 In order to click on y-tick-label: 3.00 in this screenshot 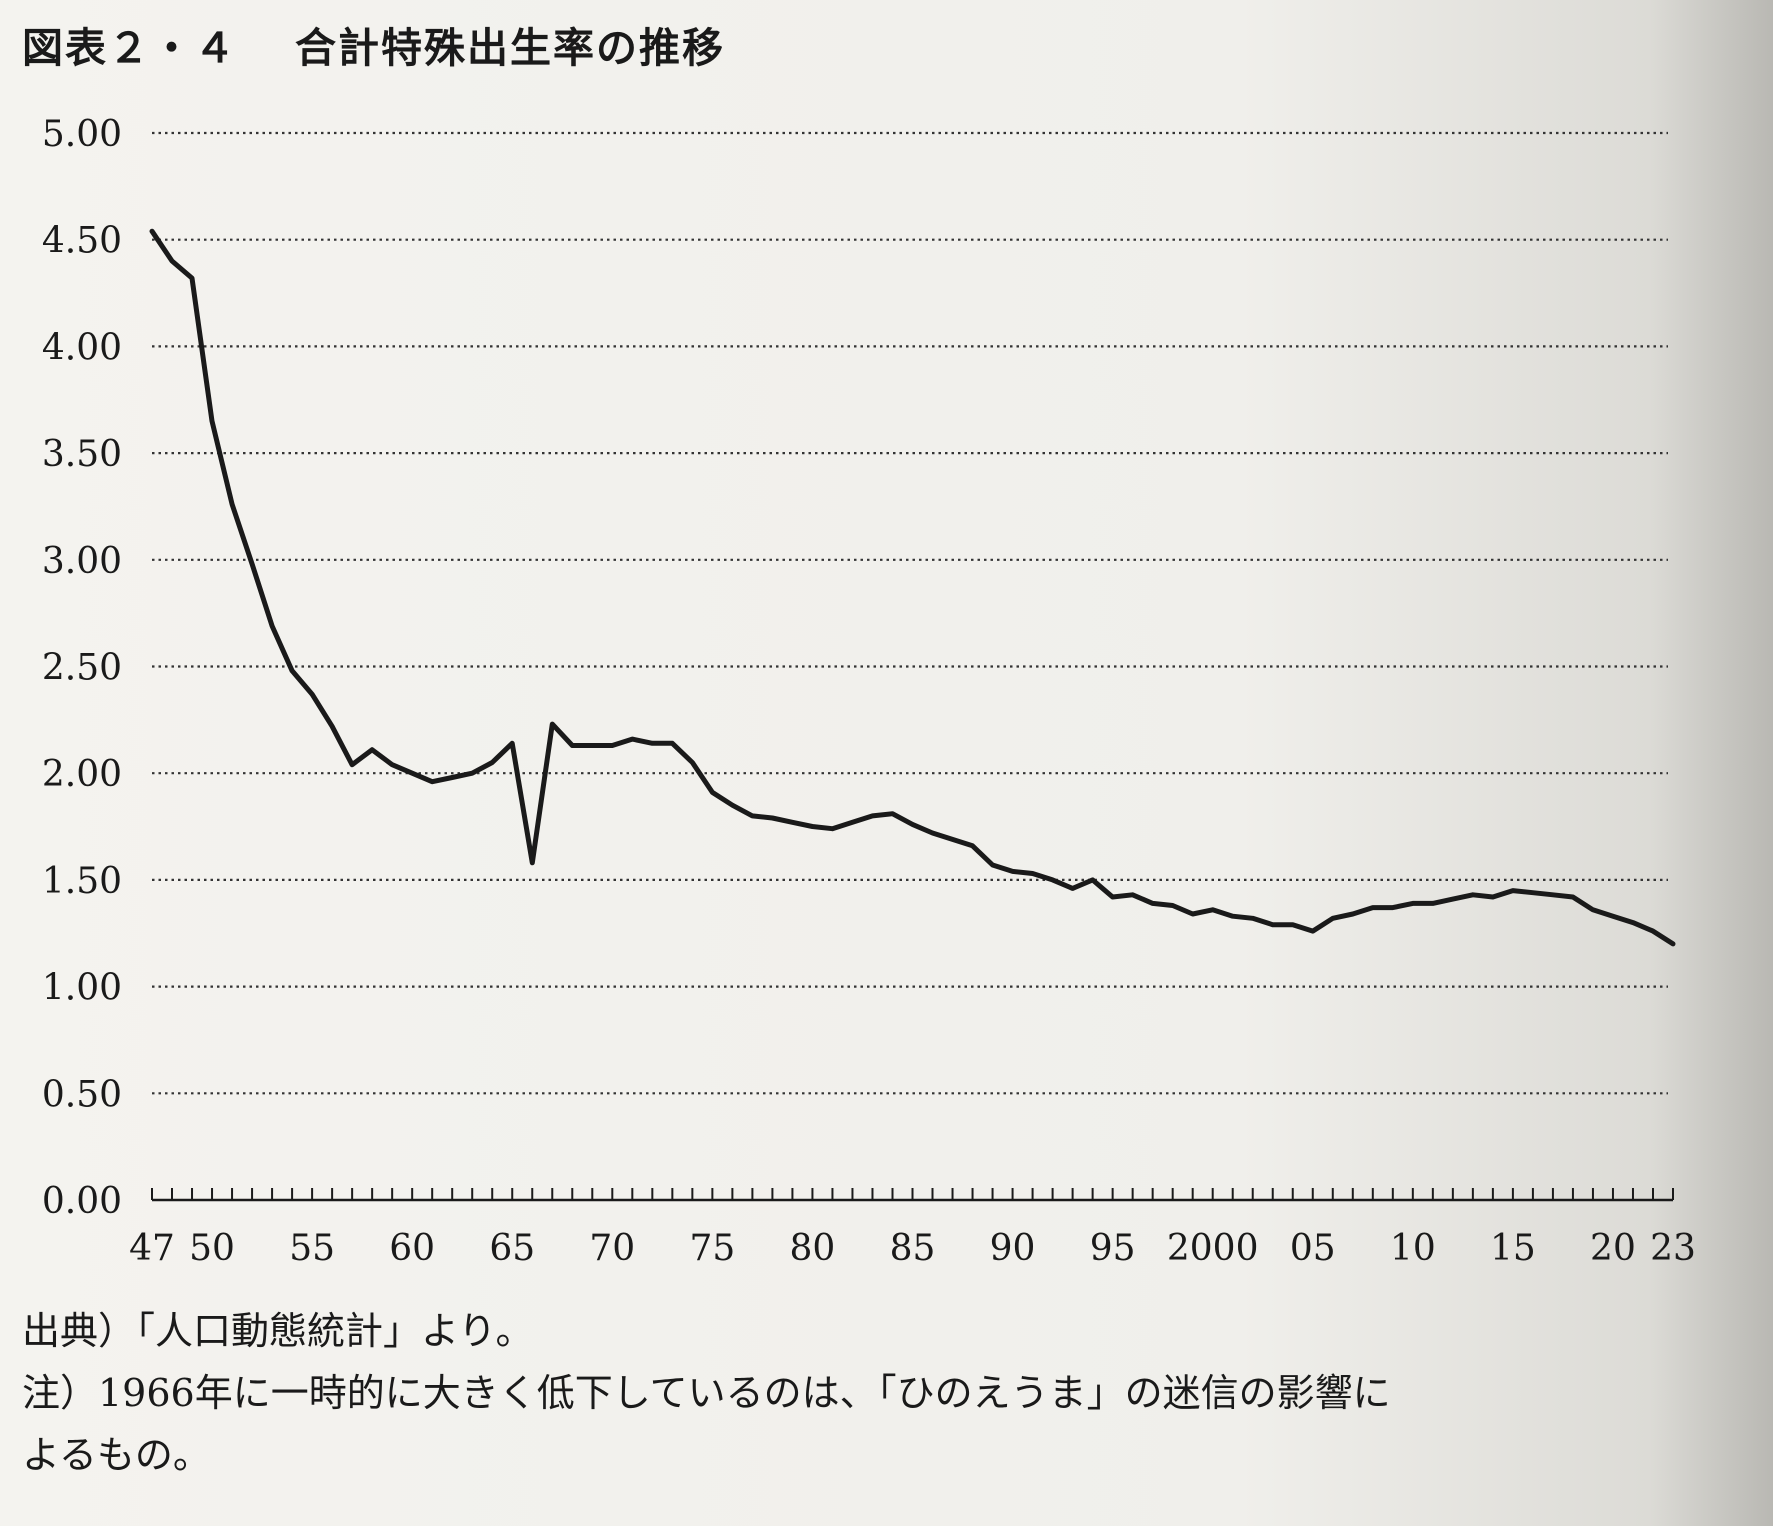, I will do `click(82, 561)`.